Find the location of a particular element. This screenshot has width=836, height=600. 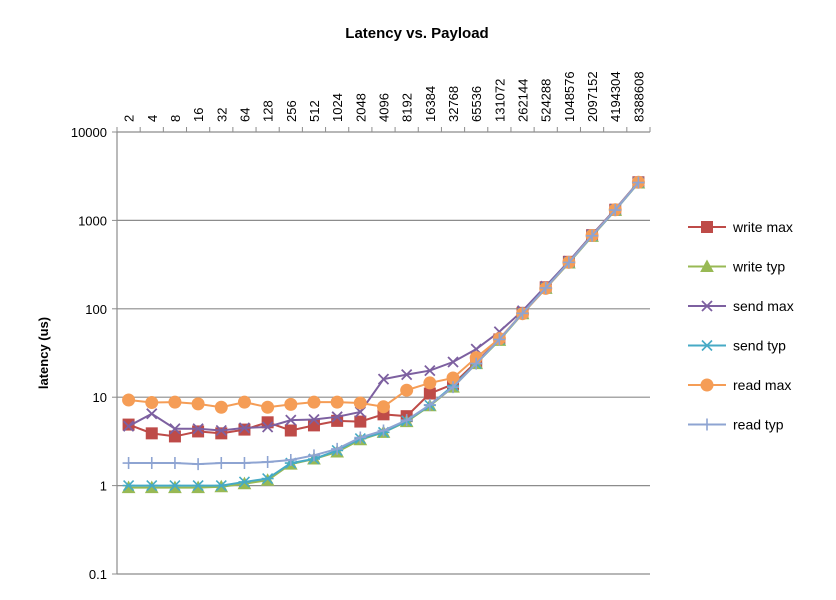

x-tick-label: 512 is located at coordinates (314, 111).